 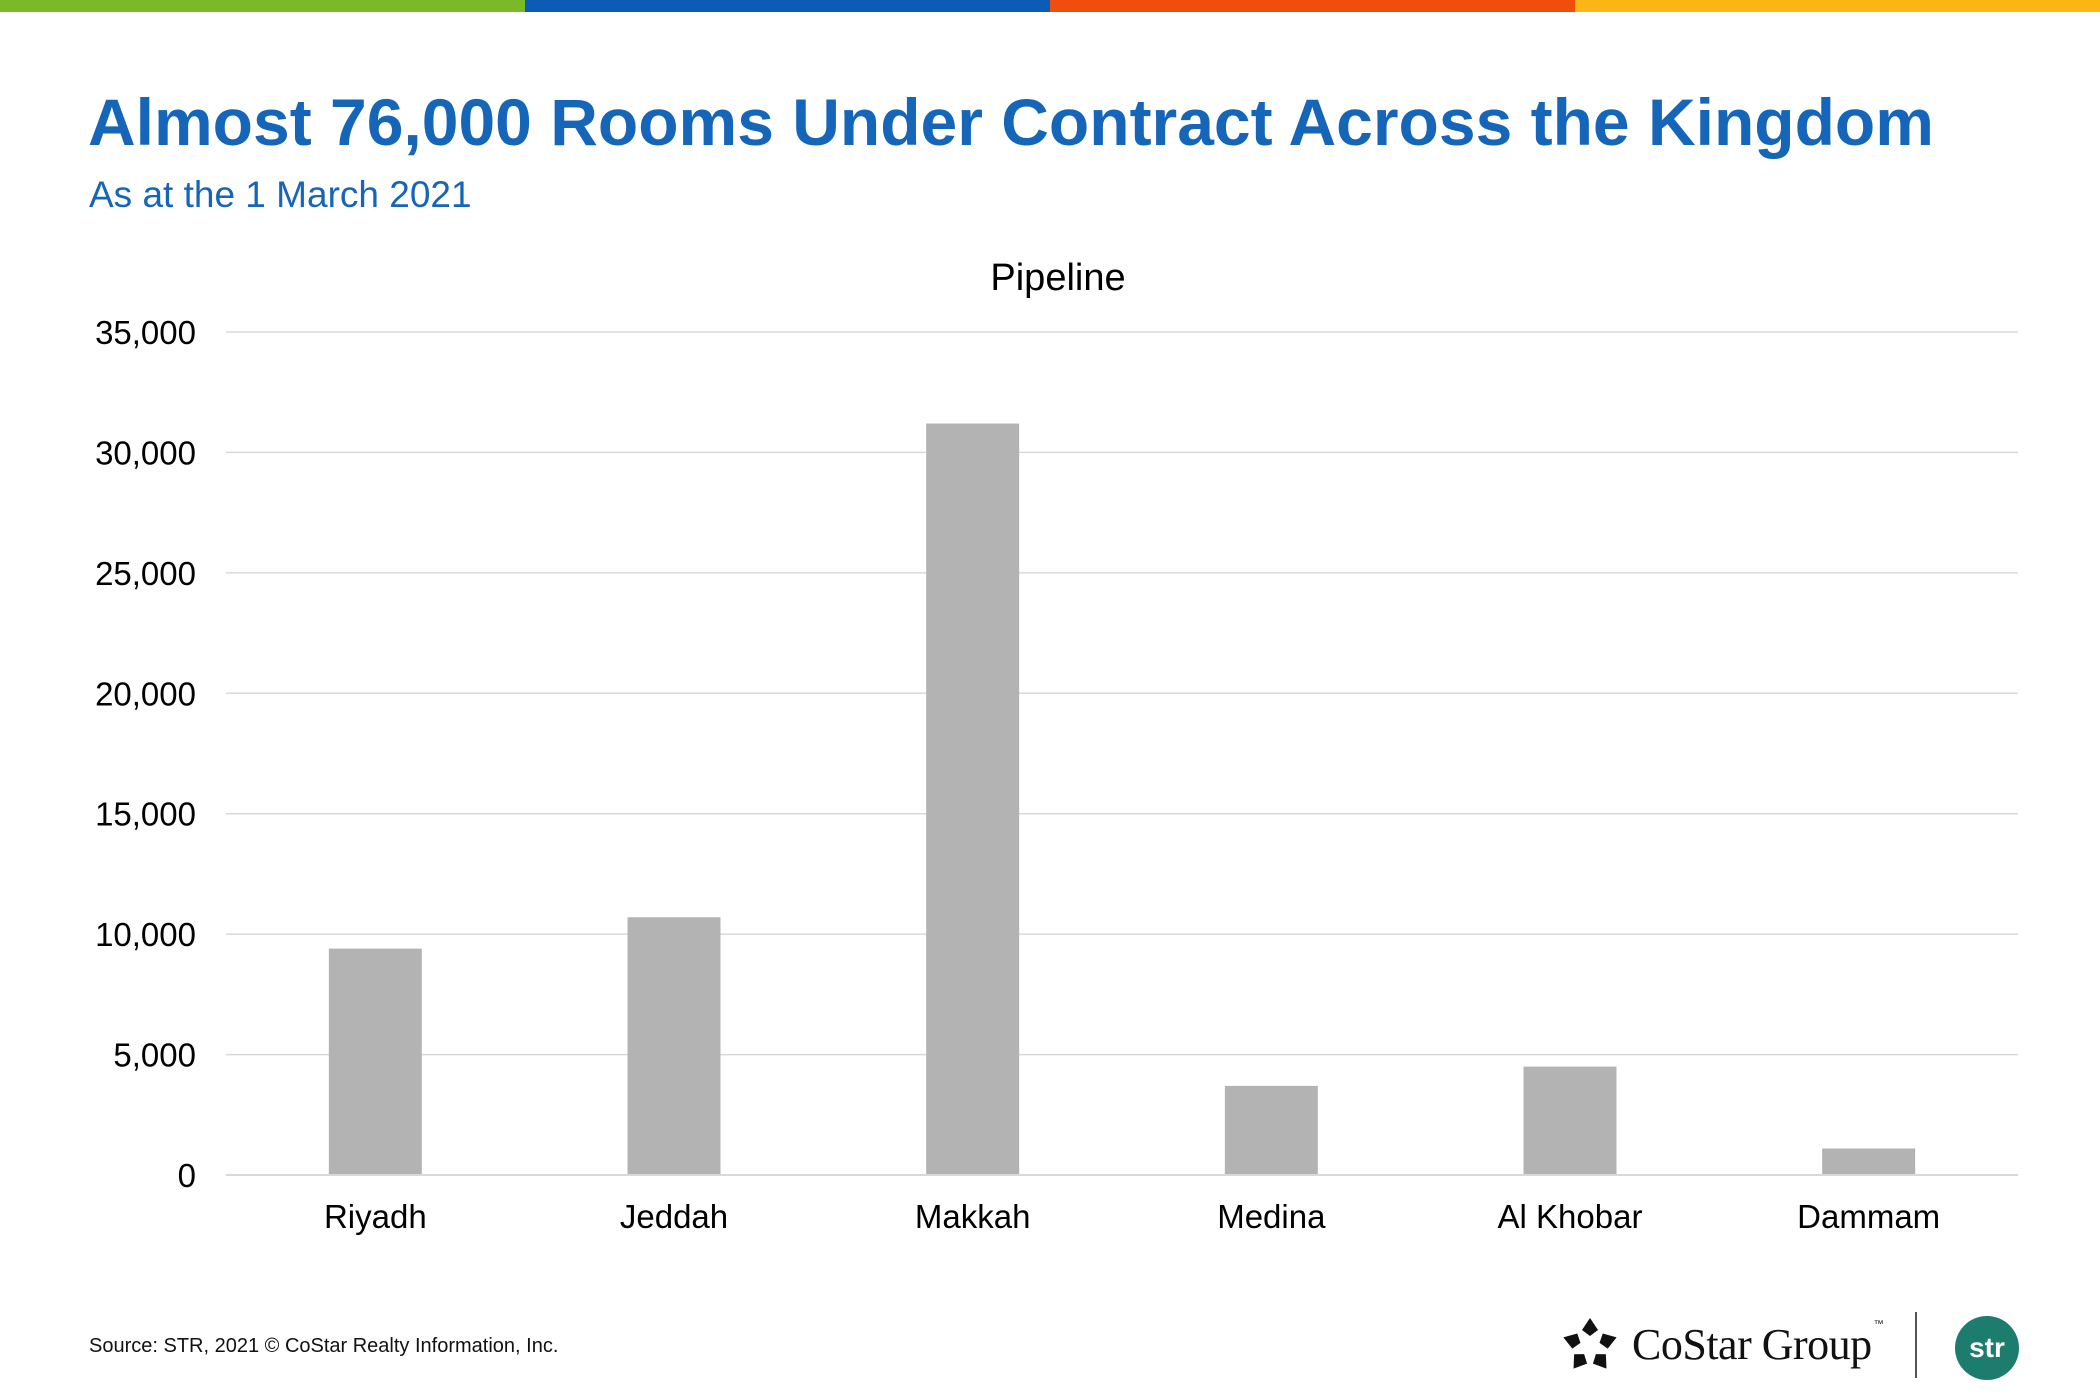 I want to click on top-bar-yellow, so click(x=1837, y=6).